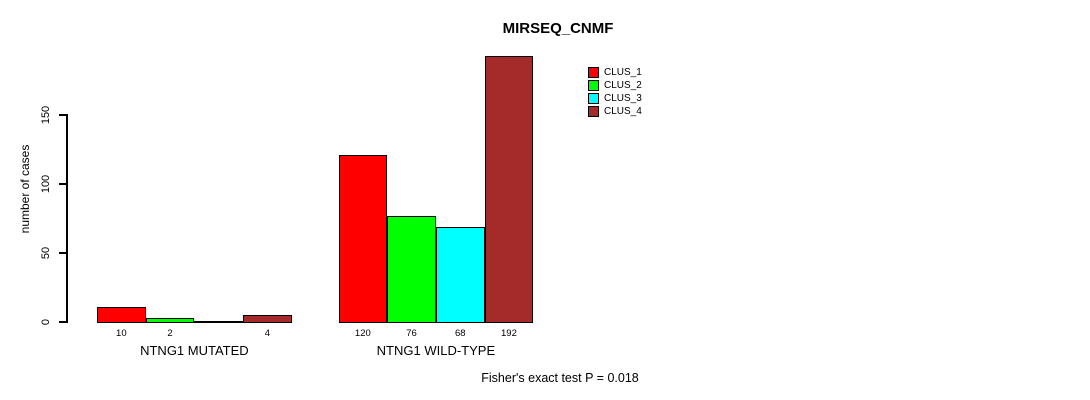 This screenshot has width=1090, height=400. Describe the element at coordinates (194, 350) in the screenshot. I see `category-label: NTNG1 MUTATED` at that location.